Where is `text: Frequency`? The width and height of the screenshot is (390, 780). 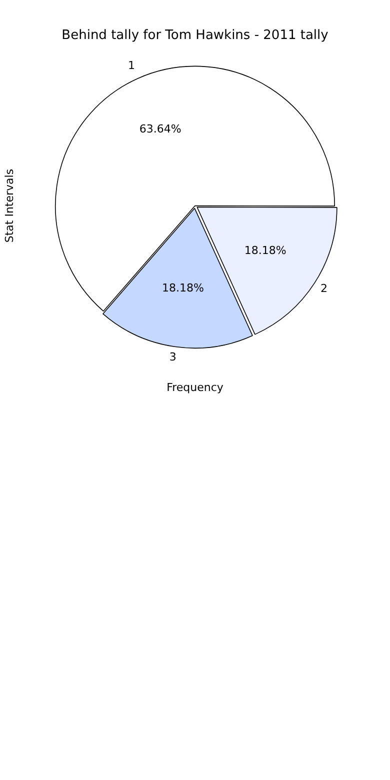 text: Frequency is located at coordinates (195, 387).